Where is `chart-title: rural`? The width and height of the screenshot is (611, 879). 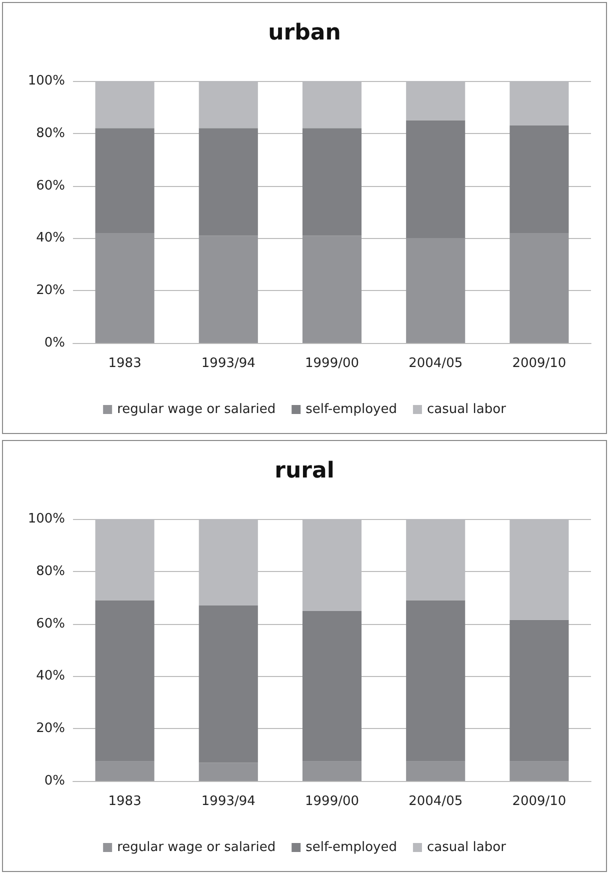 chart-title: rural is located at coordinates (304, 471).